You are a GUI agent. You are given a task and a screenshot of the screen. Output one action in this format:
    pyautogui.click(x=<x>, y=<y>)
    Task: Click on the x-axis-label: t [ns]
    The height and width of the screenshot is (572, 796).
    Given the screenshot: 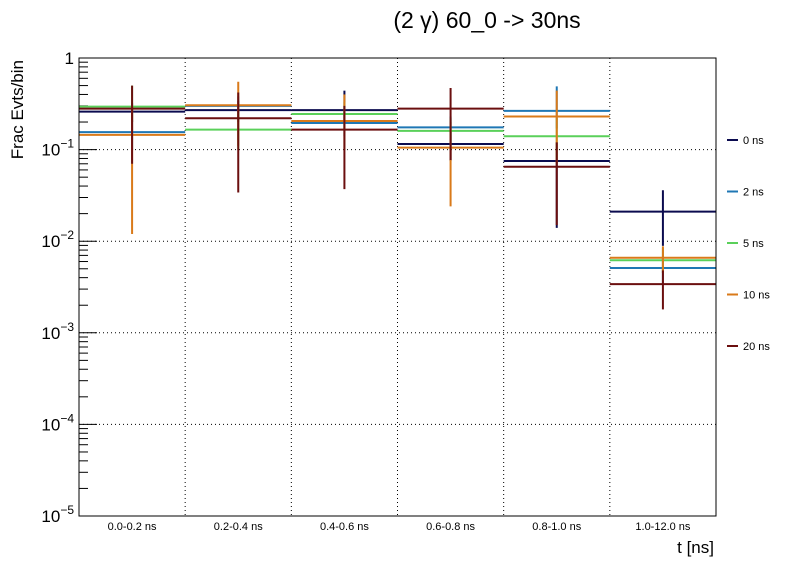 What is the action you would take?
    pyautogui.click(x=695, y=547)
    